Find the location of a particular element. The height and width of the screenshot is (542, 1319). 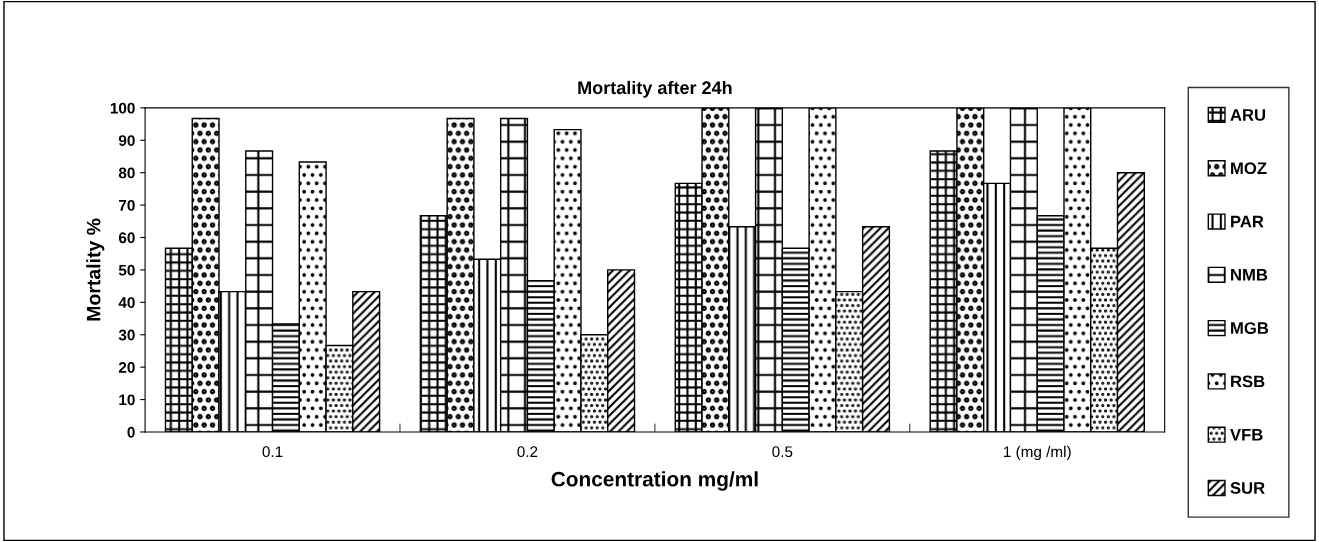

y-tick-label: 10 is located at coordinates (127, 400).